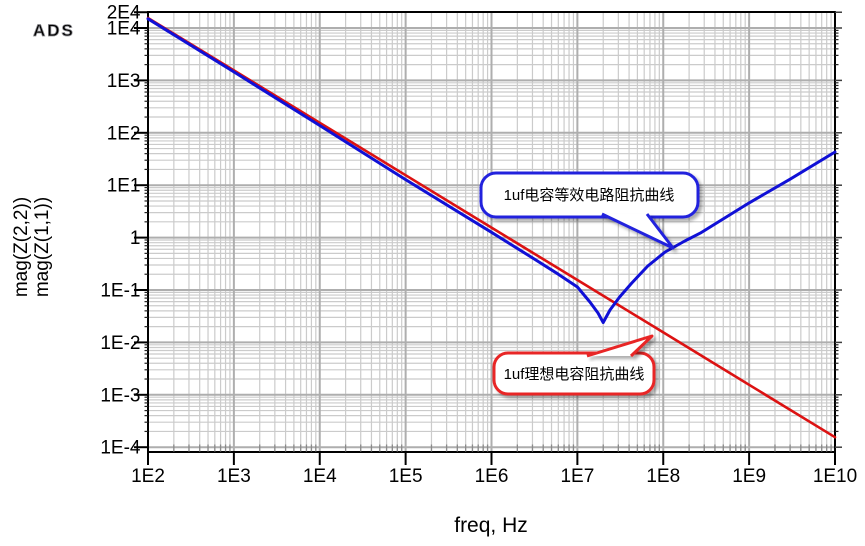  I want to click on x-axis-title: freq, Hz, so click(491, 525).